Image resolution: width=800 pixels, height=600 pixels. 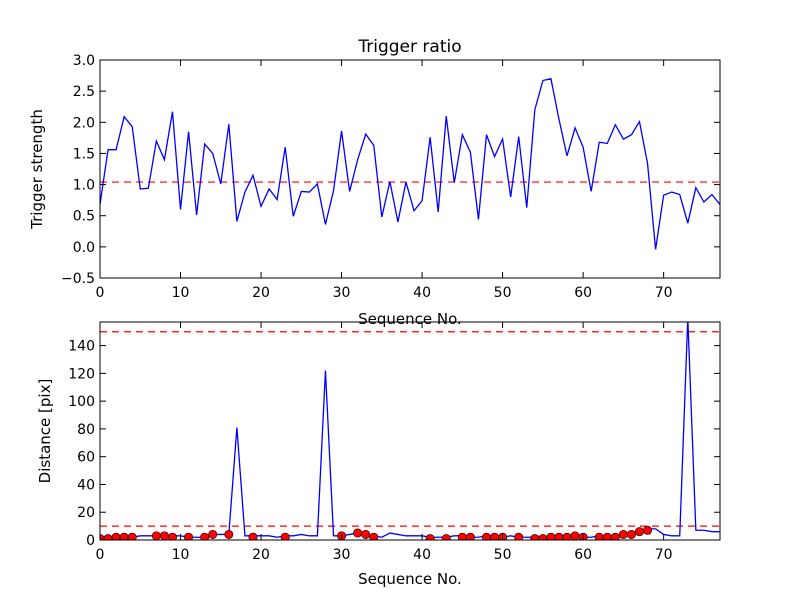 I want to click on trigger-x-tick-label-2: 20, so click(x=261, y=293).